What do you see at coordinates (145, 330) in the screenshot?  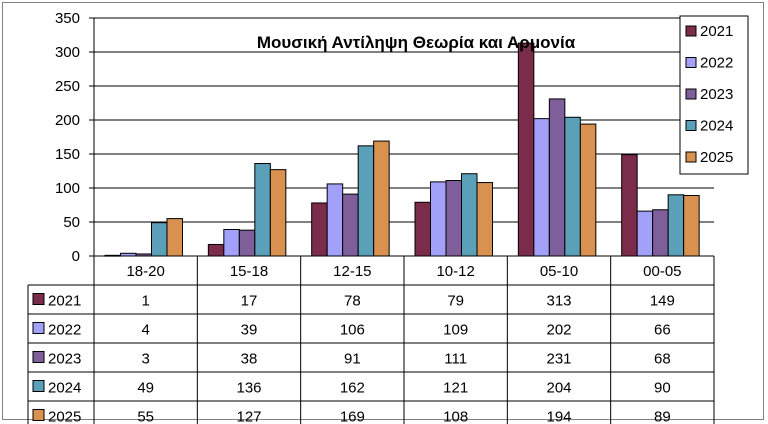 I see `table-cell-value: 4` at bounding box center [145, 330].